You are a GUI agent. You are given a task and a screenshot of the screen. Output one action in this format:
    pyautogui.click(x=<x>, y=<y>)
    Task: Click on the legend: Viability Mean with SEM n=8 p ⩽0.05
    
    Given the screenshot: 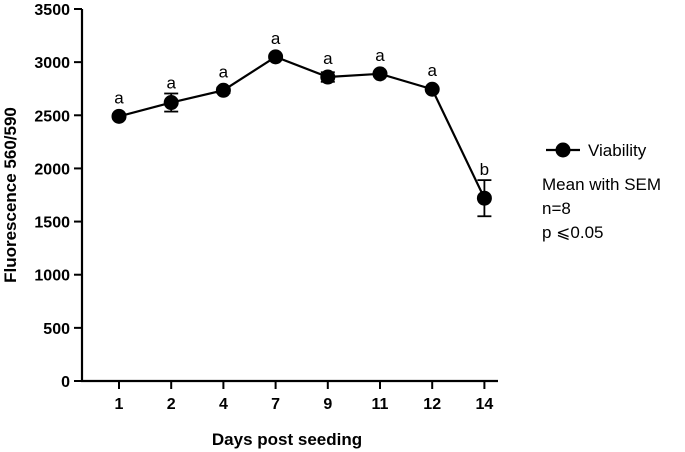 What is the action you would take?
    pyautogui.click(x=601, y=191)
    